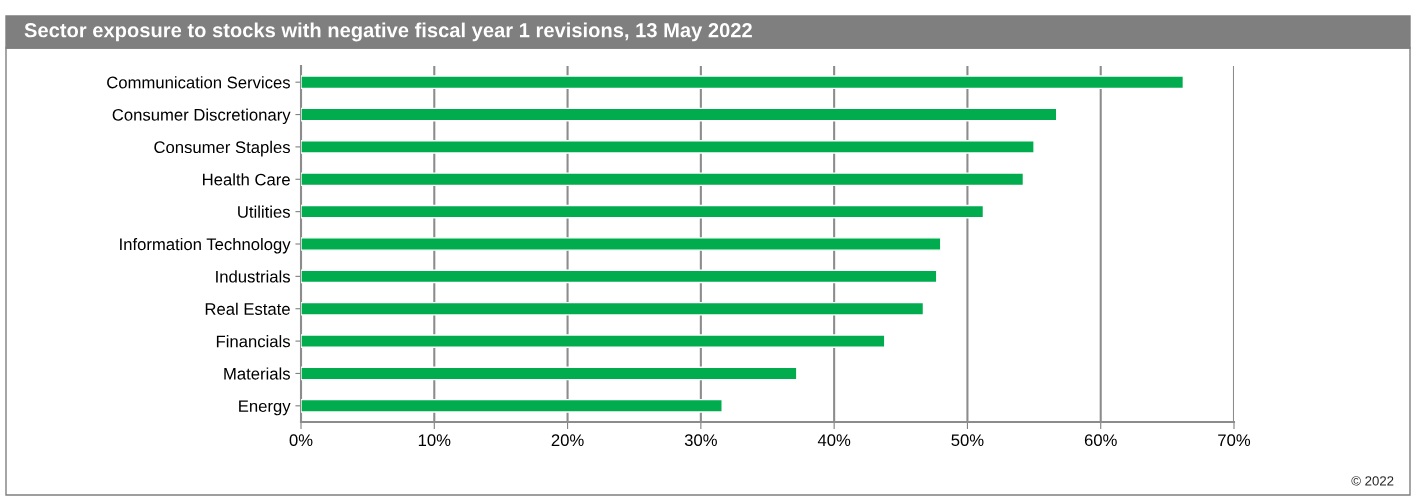 This screenshot has height=502, width=1416. What do you see at coordinates (201, 116) in the screenshot?
I see `y-tick-label: Consumer Discretionary` at bounding box center [201, 116].